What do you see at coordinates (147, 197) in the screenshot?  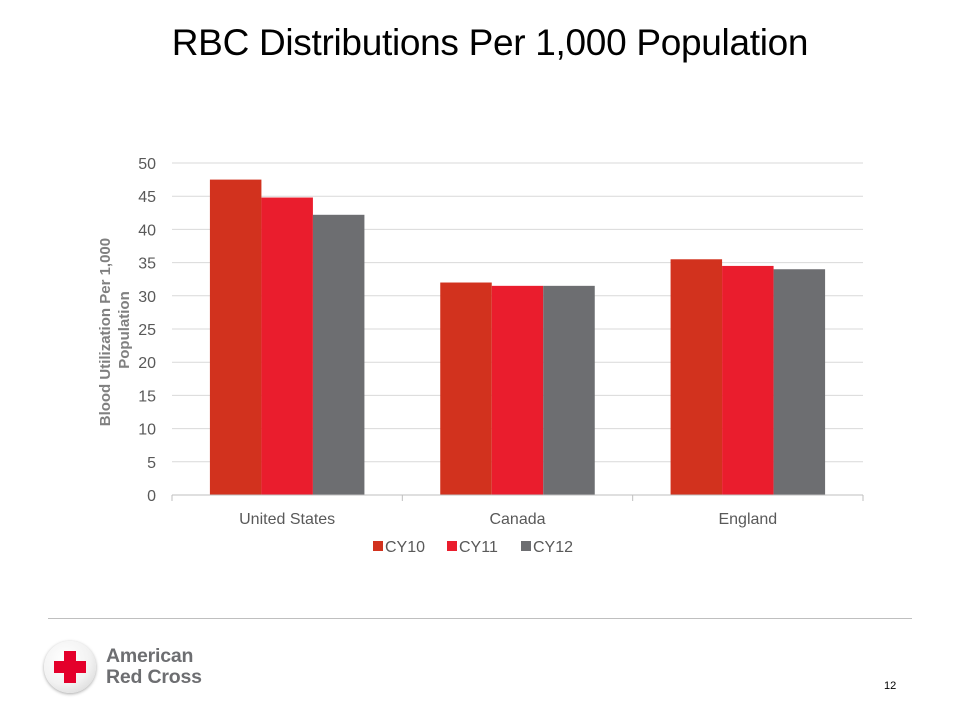 I see `y-tick-label: 45` at bounding box center [147, 197].